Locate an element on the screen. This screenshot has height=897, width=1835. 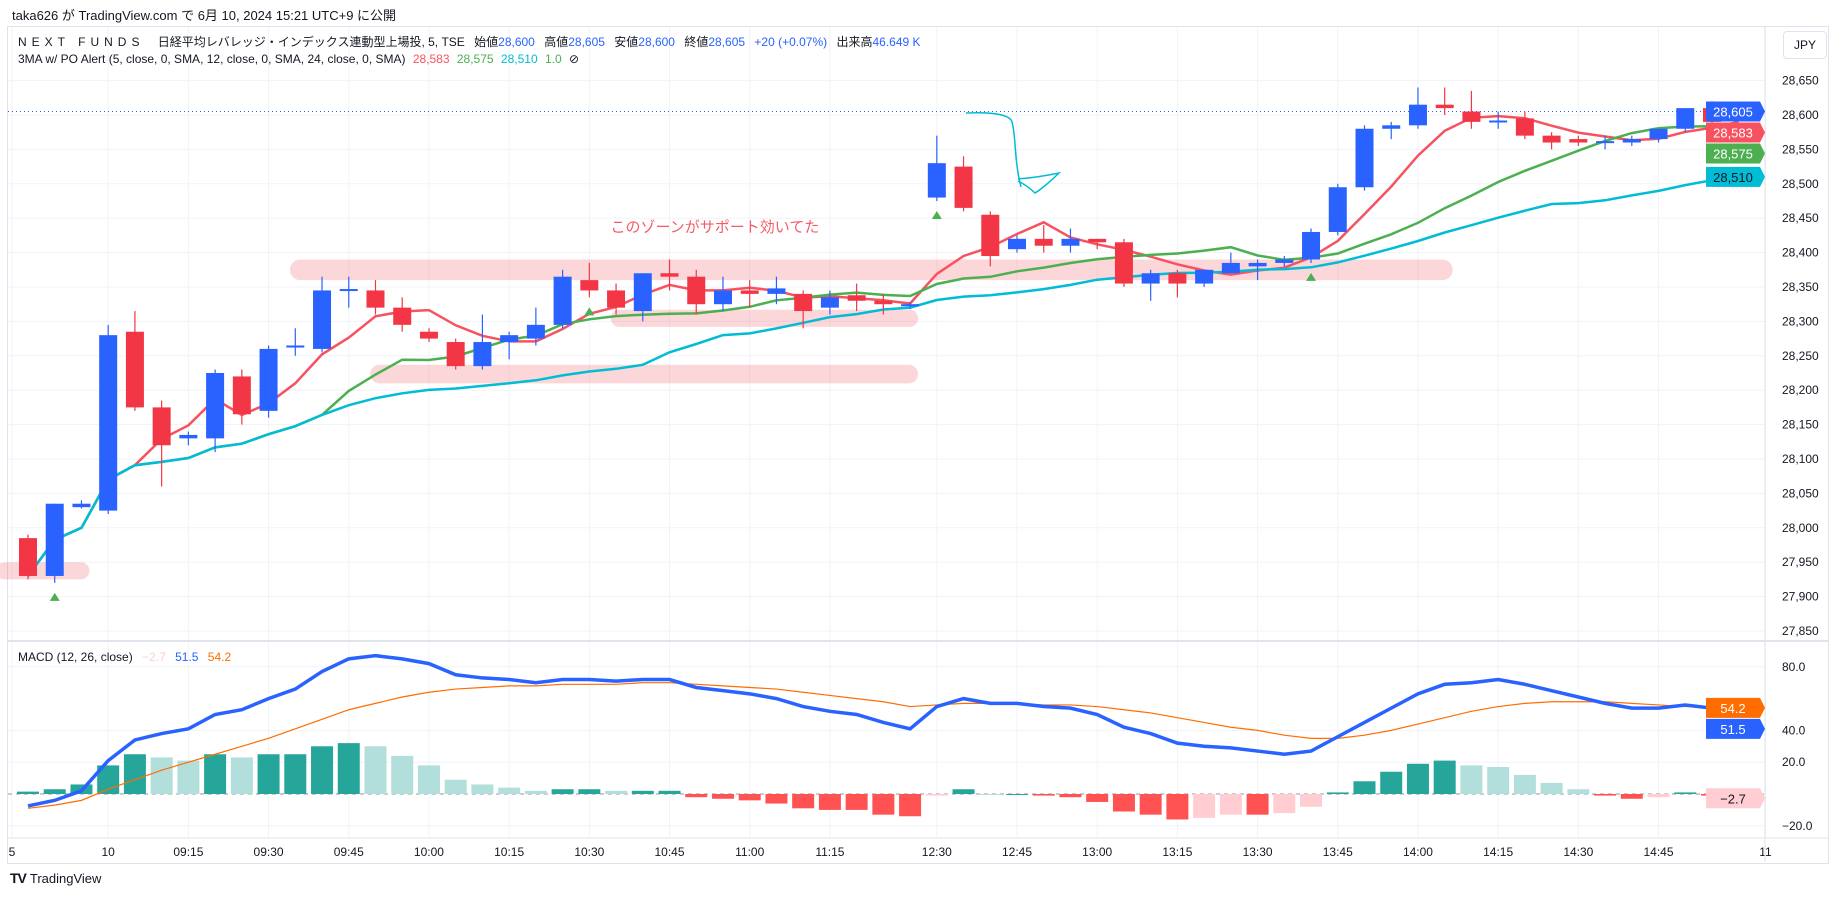
macd-legend: MACD (12, 26, close) −2.7 51.5 54.2 is located at coordinates (124, 657).